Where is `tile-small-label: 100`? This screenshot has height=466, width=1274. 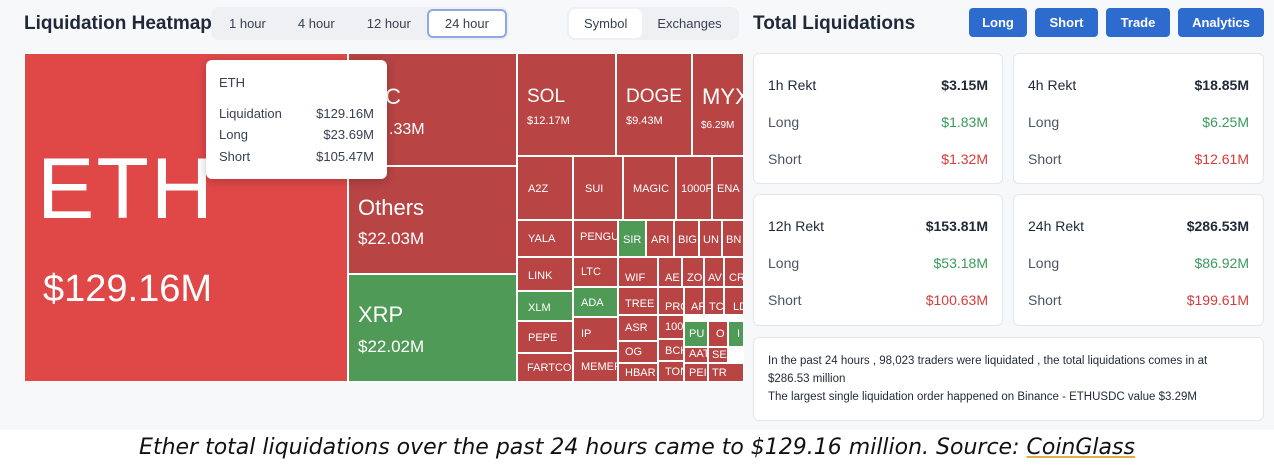
tile-small-label: 100 is located at coordinates (674, 327).